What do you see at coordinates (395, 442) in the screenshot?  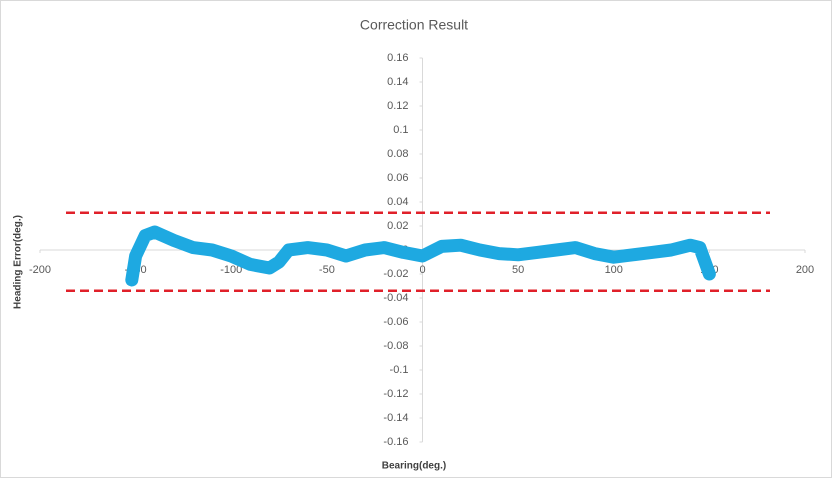 I see `y-tick-label: -0.16` at bounding box center [395, 442].